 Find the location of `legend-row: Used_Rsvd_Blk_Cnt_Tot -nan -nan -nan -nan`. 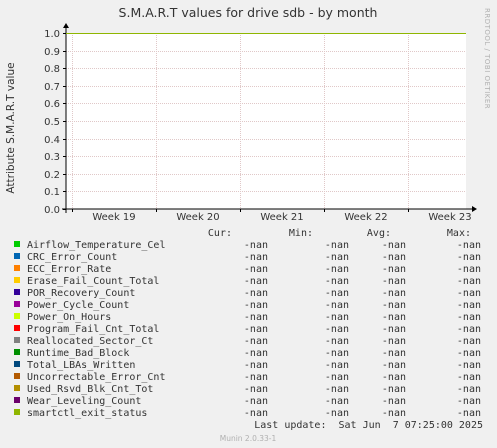

legend-row: Used_Rsvd_Blk_Cnt_Tot -nan -nan -nan -nan is located at coordinates (247, 389).